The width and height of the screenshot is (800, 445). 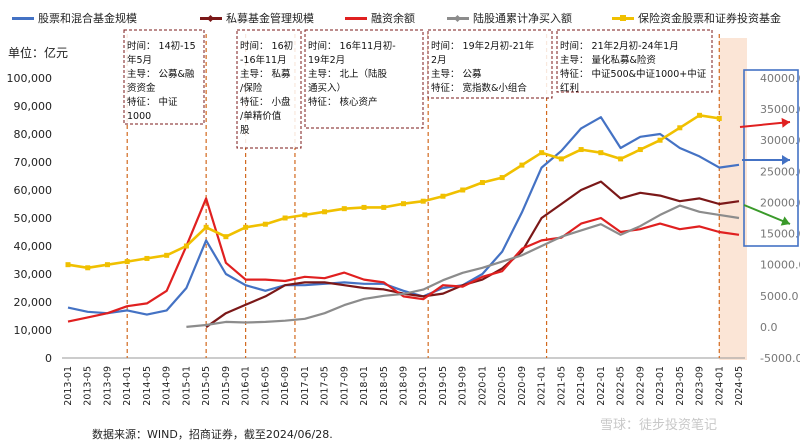 What do you see at coordinates (660, 386) in the screenshot?
I see `x-tick-label: 2023-01` at bounding box center [660, 386].